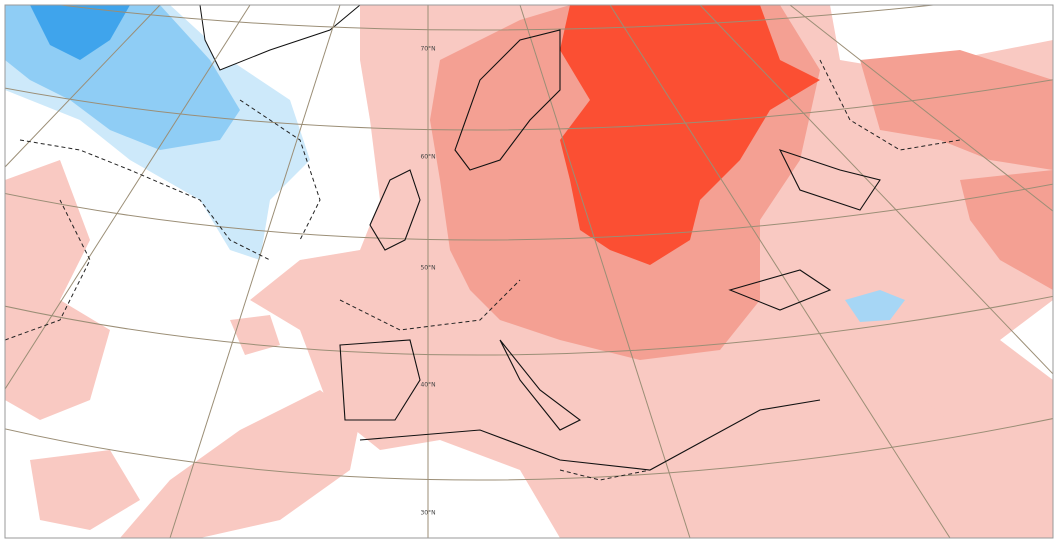 This screenshot has height=551, width=1058. I want to click on latitude-label: 30°N, so click(427, 513).